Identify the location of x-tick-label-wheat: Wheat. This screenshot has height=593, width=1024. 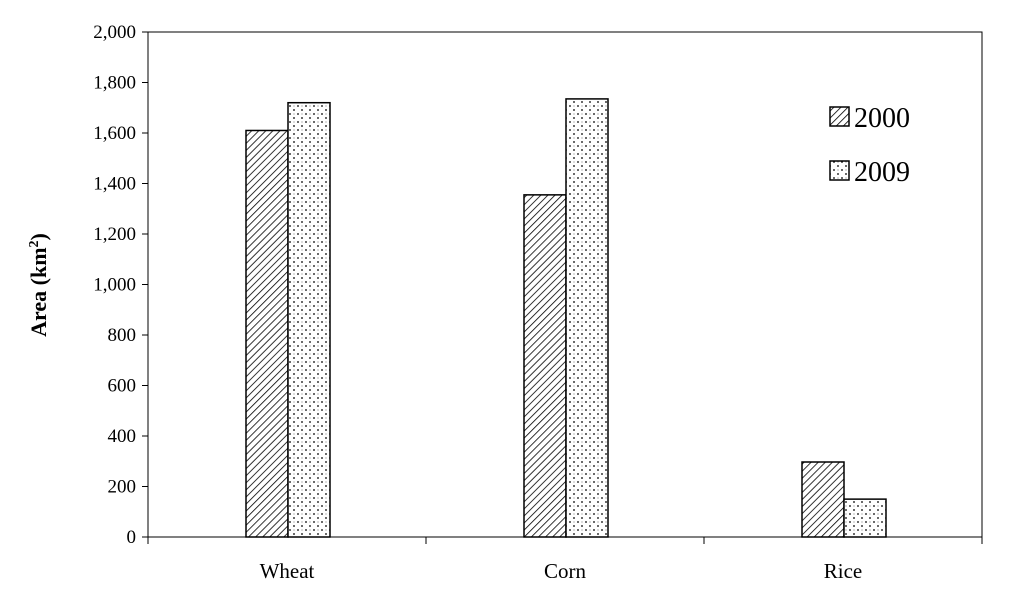
(287, 571).